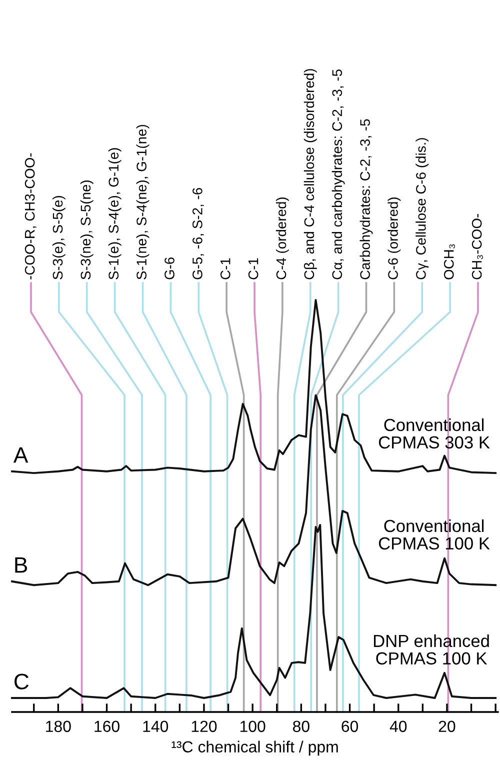 The width and height of the screenshot is (500, 767). I want to click on ref-line-label: CH₃-COO-, so click(477, 247).